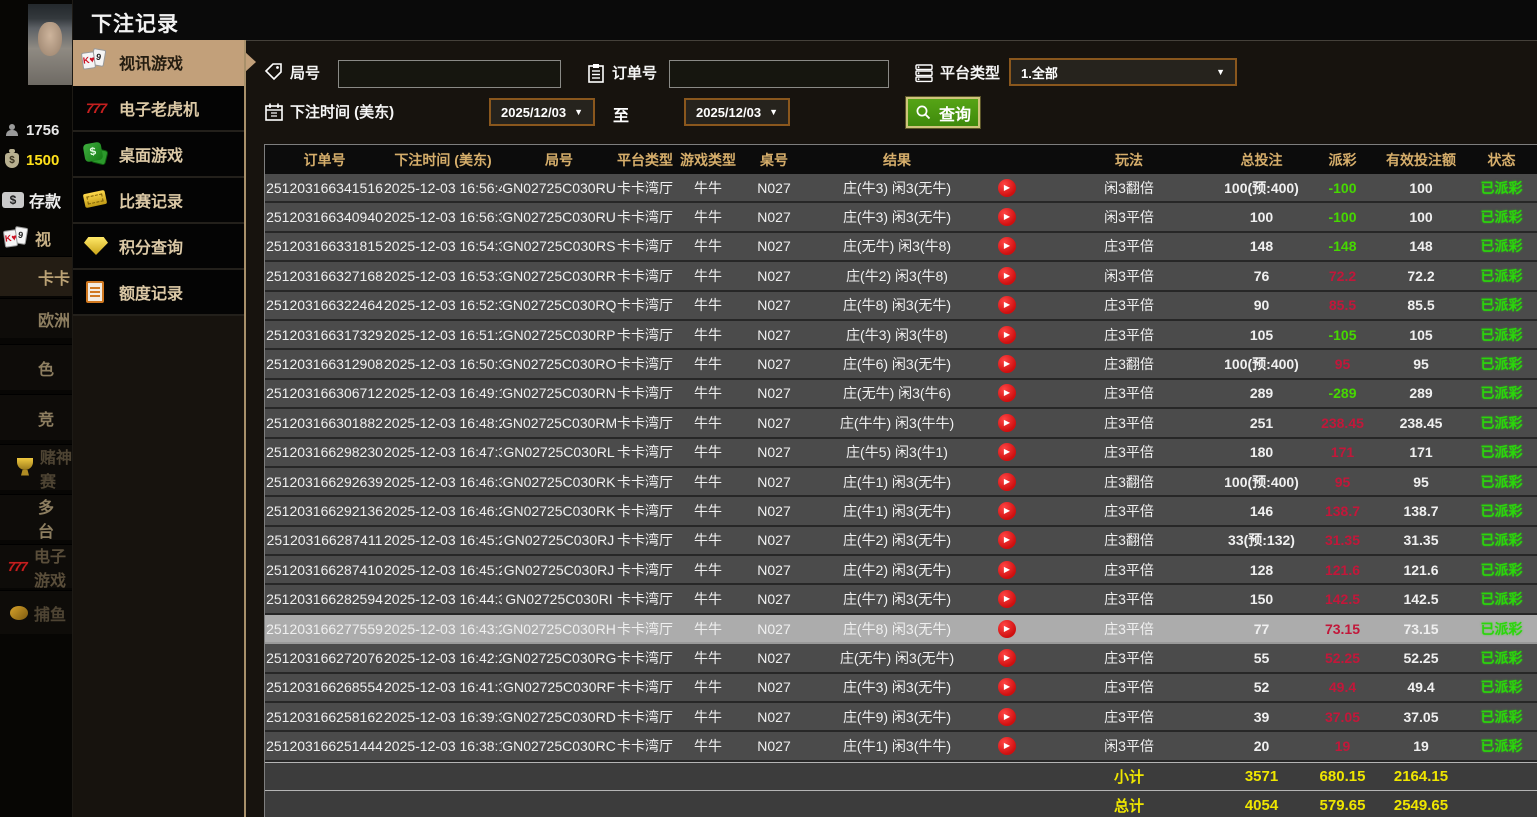  Describe the element at coordinates (36, 417) in the screenshot. I see `bg-nav-jing: 竞` at that location.